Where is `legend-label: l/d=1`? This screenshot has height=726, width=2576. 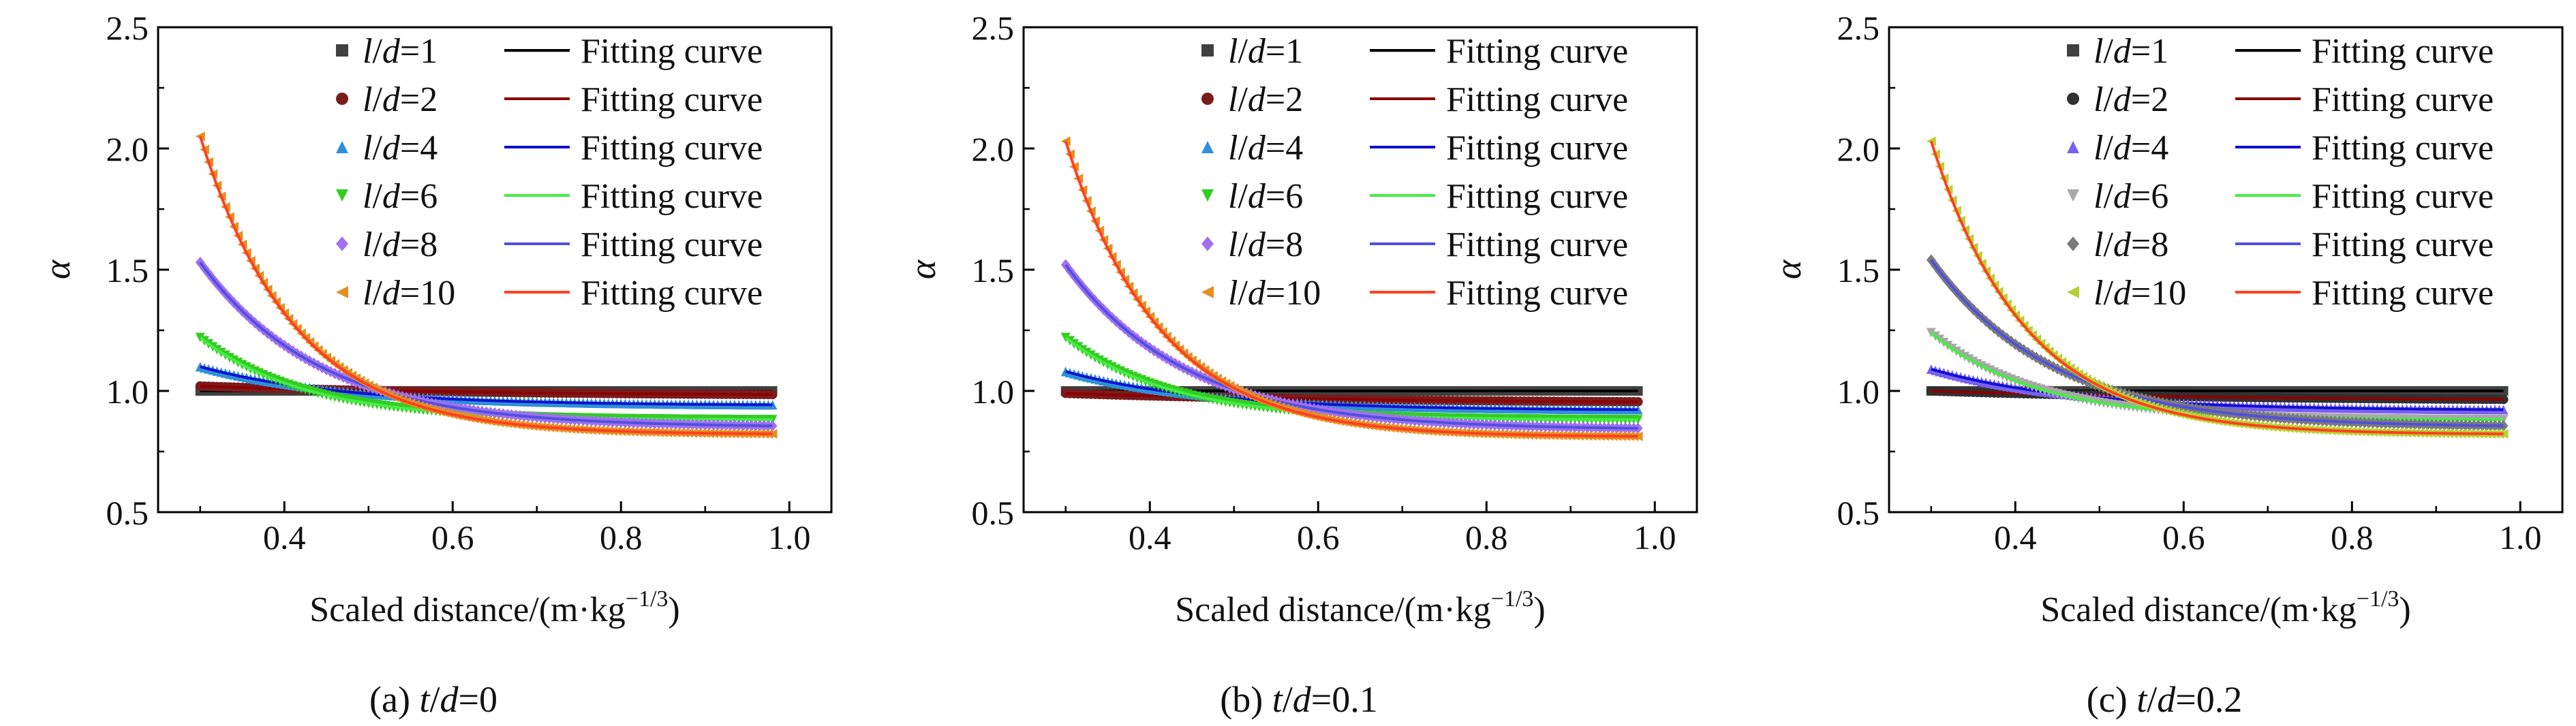 legend-label: l/d=1 is located at coordinates (2131, 51).